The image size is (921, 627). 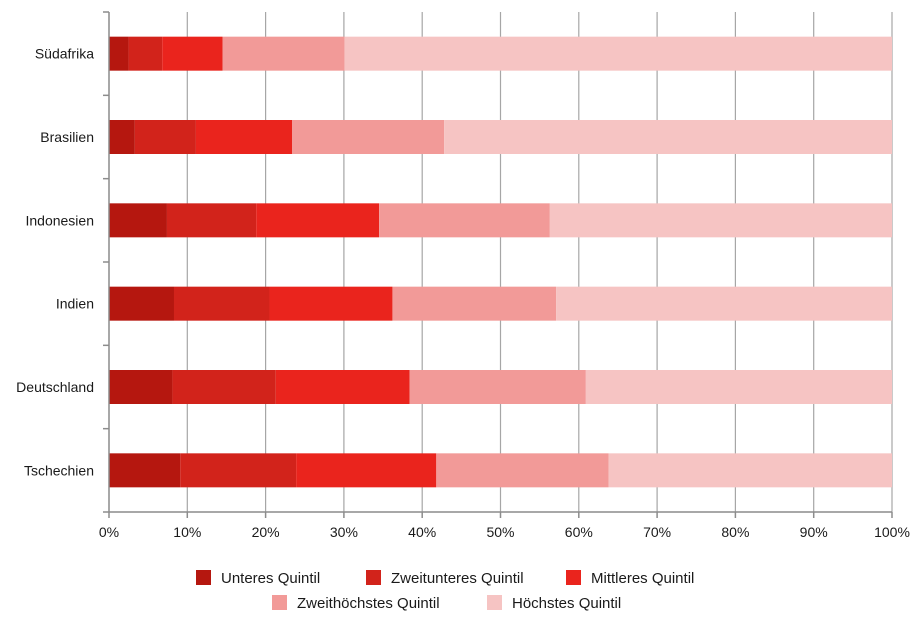 What do you see at coordinates (64, 54) in the screenshot?
I see `category-label: Südafrika` at bounding box center [64, 54].